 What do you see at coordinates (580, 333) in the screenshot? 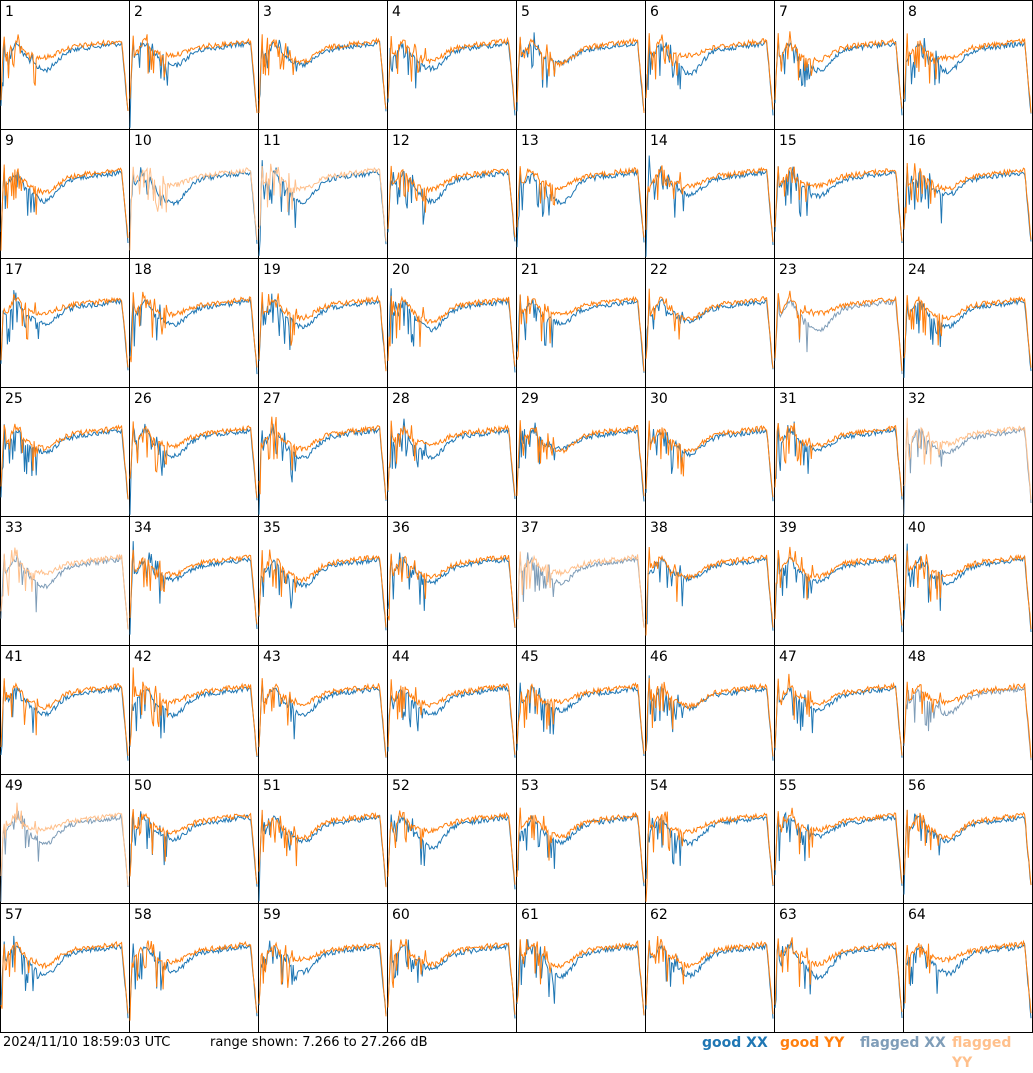
I see `panel-21-good-yy-line` at bounding box center [580, 333].